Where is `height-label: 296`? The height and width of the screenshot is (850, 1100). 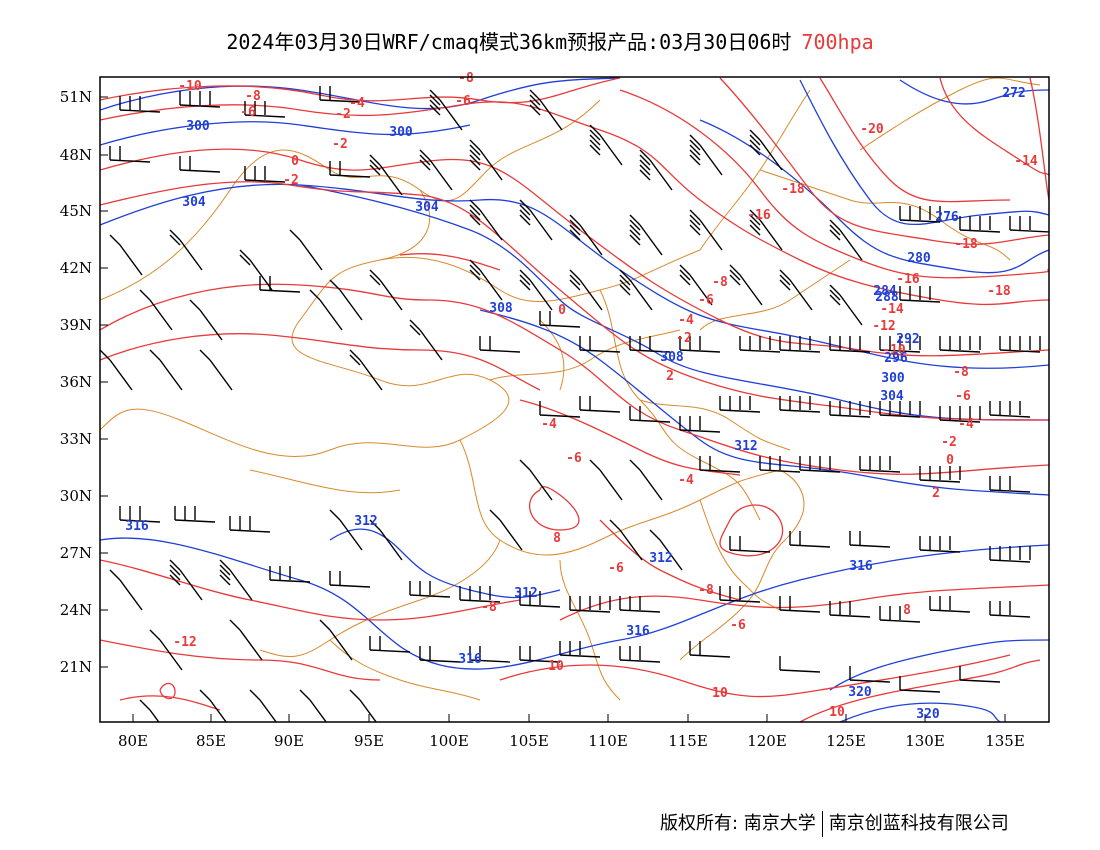
height-label: 296 is located at coordinates (896, 358).